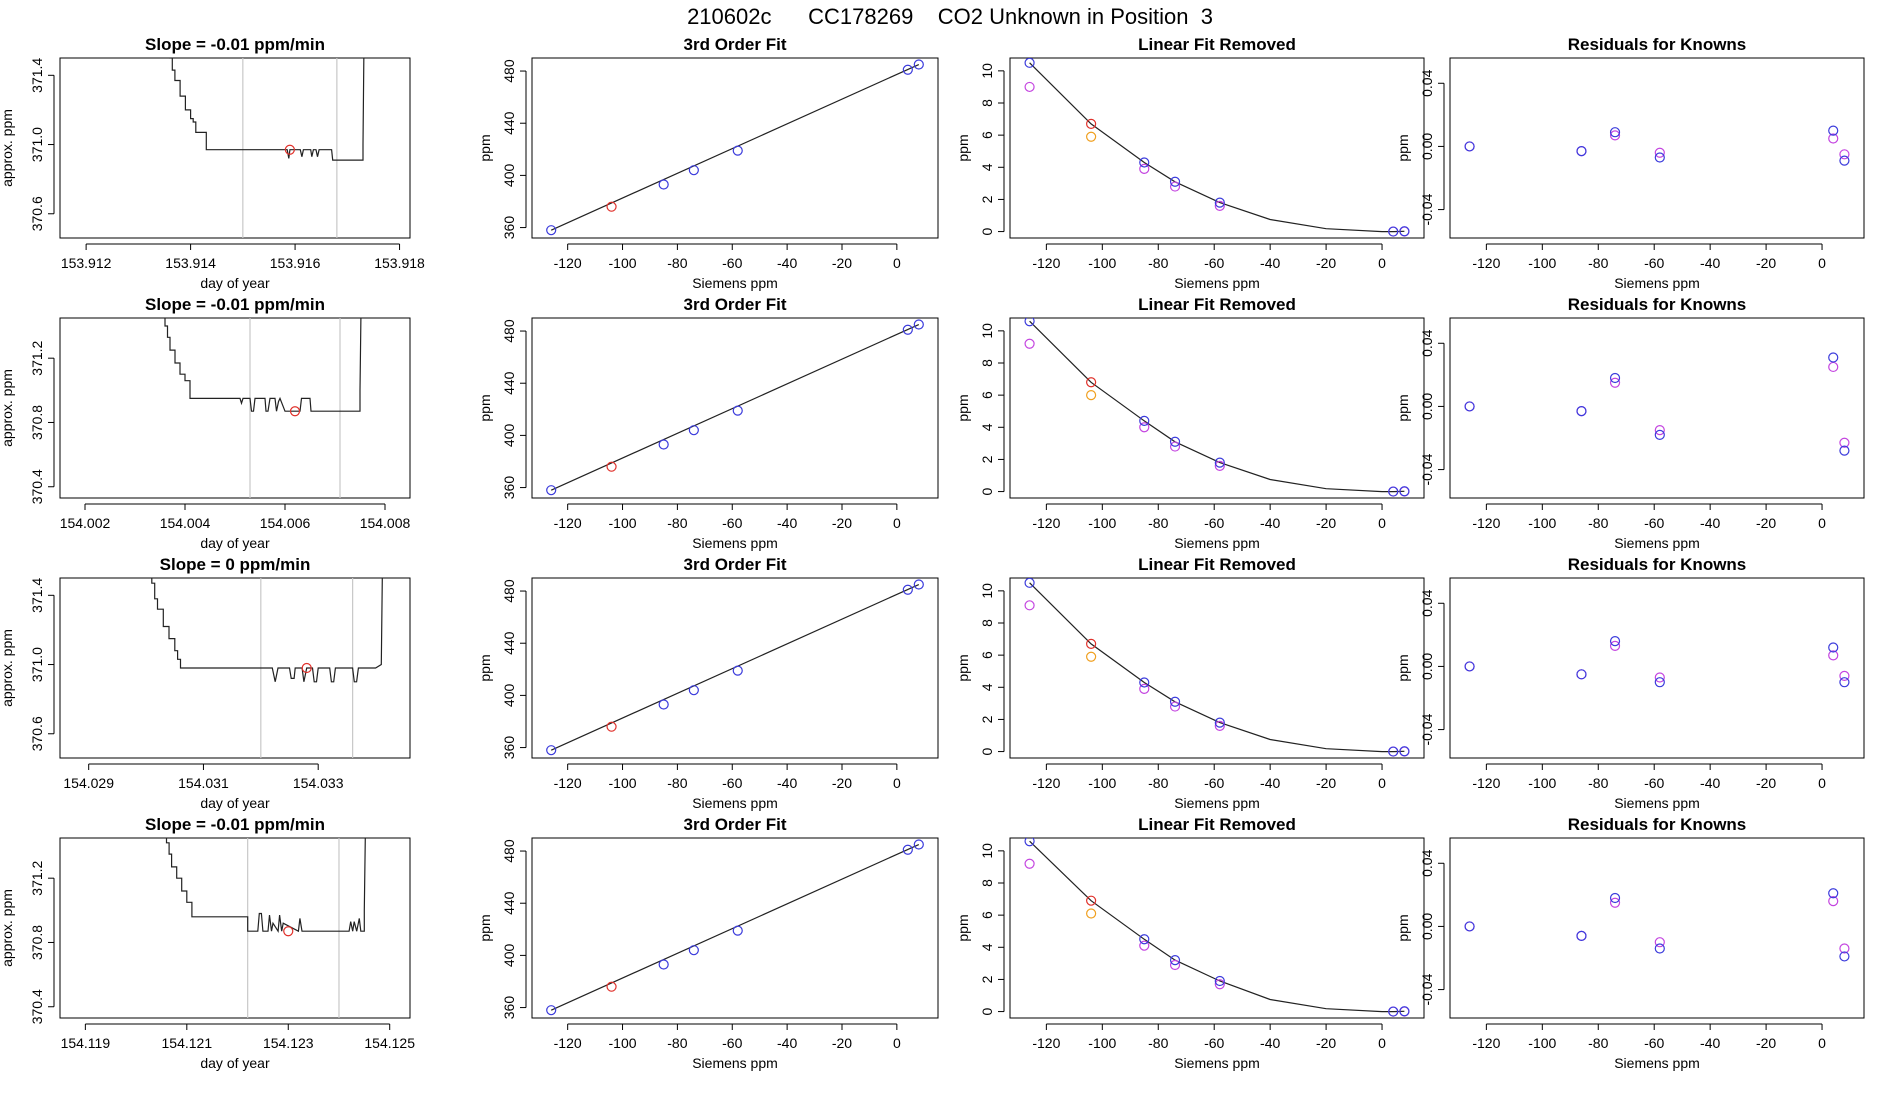 The height and width of the screenshot is (1100, 1900). What do you see at coordinates (37, 733) in the screenshot?
I see `y-tick-label: 370.6` at bounding box center [37, 733].